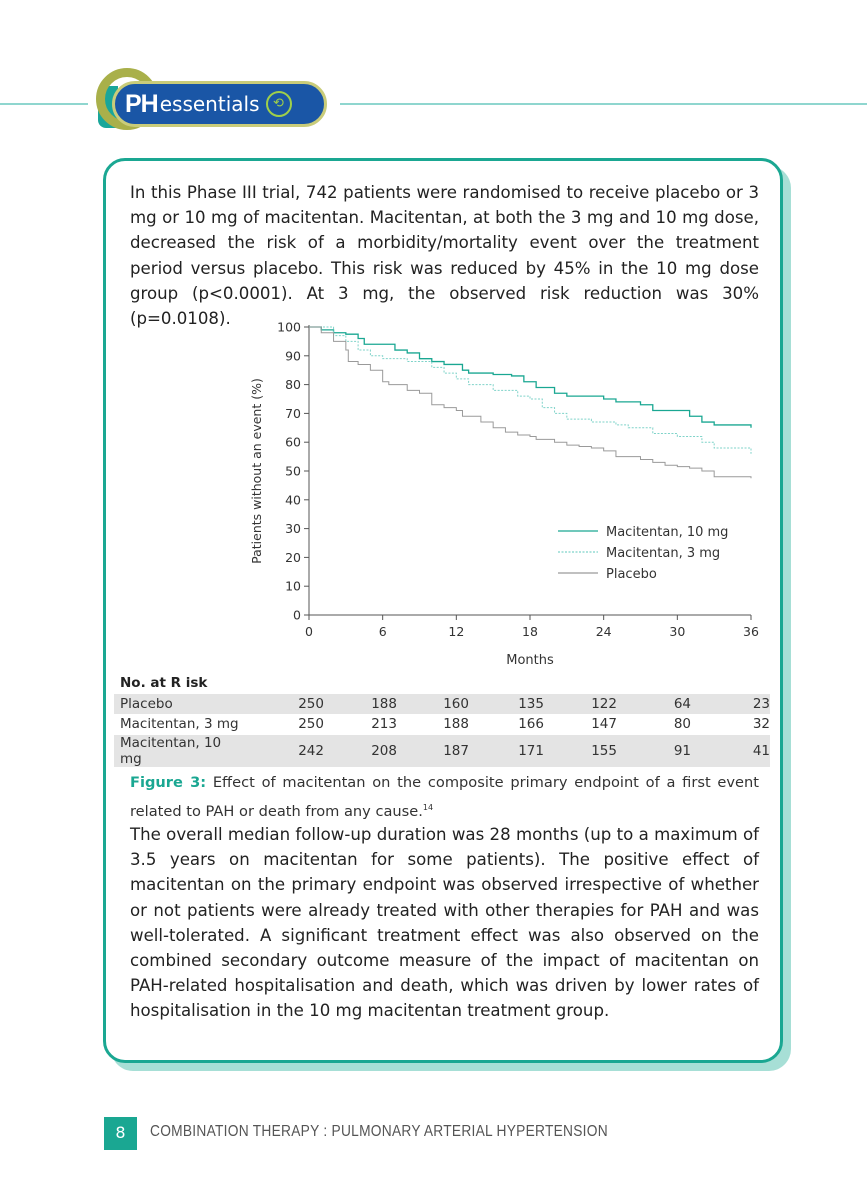  What do you see at coordinates (297, 615) in the screenshot?
I see `y-tick-label: 0` at bounding box center [297, 615].